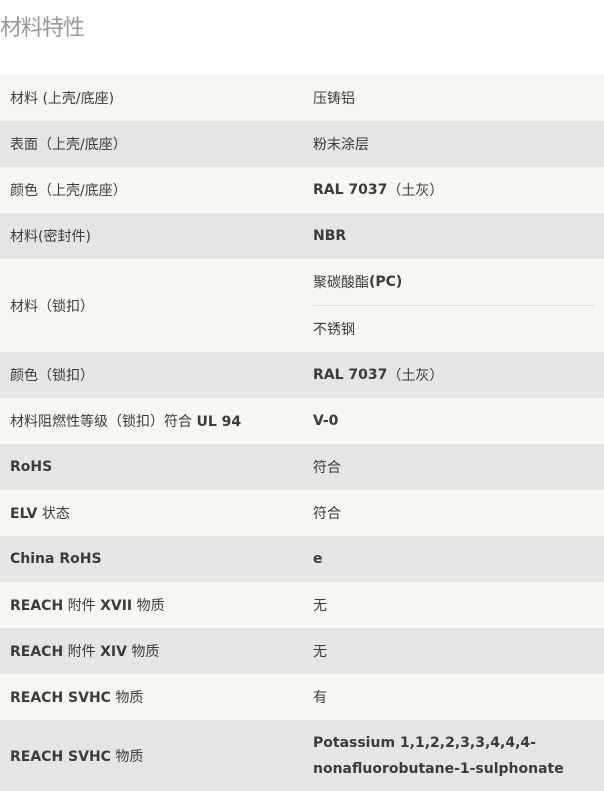 This screenshot has height=791, width=604. I want to click on table-row: REACH 附件 XIV 物质无, so click(302, 651).